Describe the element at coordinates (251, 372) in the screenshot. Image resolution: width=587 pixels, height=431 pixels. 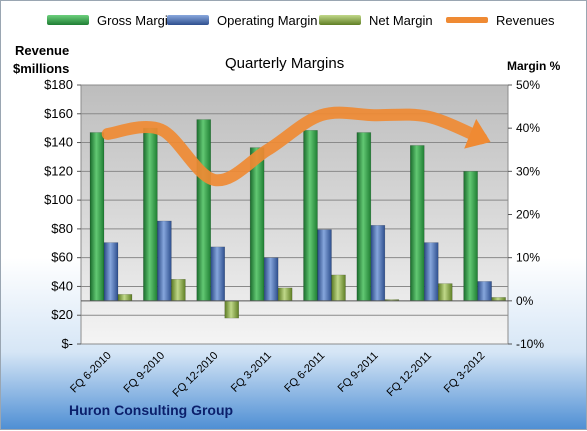
I see `category-label: FQ 3-2011` at that location.